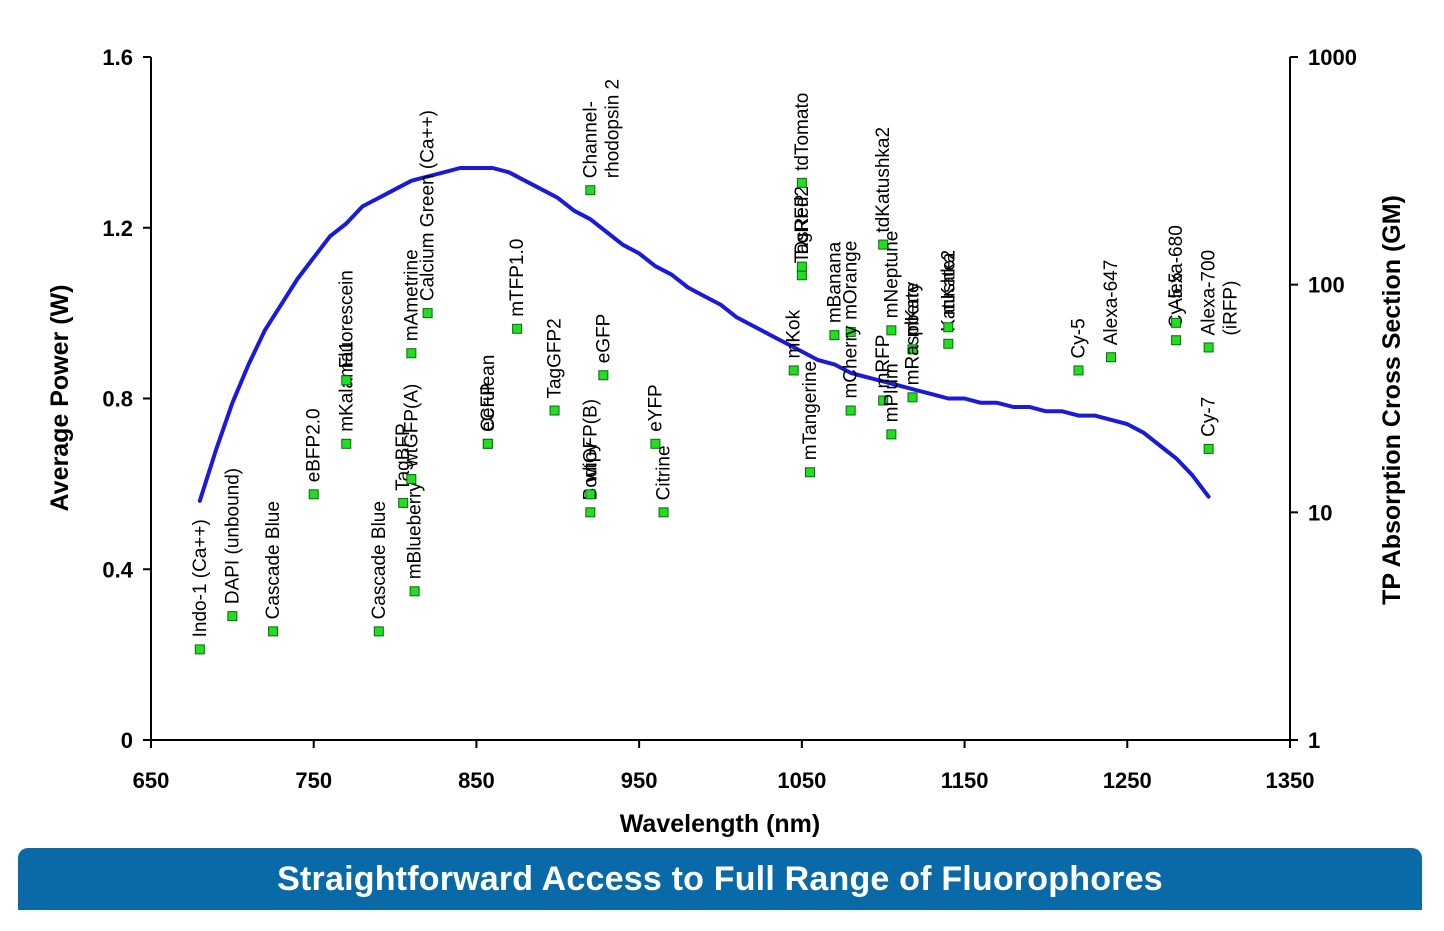 This screenshot has width=1444, height=931. I want to click on fluorophore-label: mKate, so click(913, 309).